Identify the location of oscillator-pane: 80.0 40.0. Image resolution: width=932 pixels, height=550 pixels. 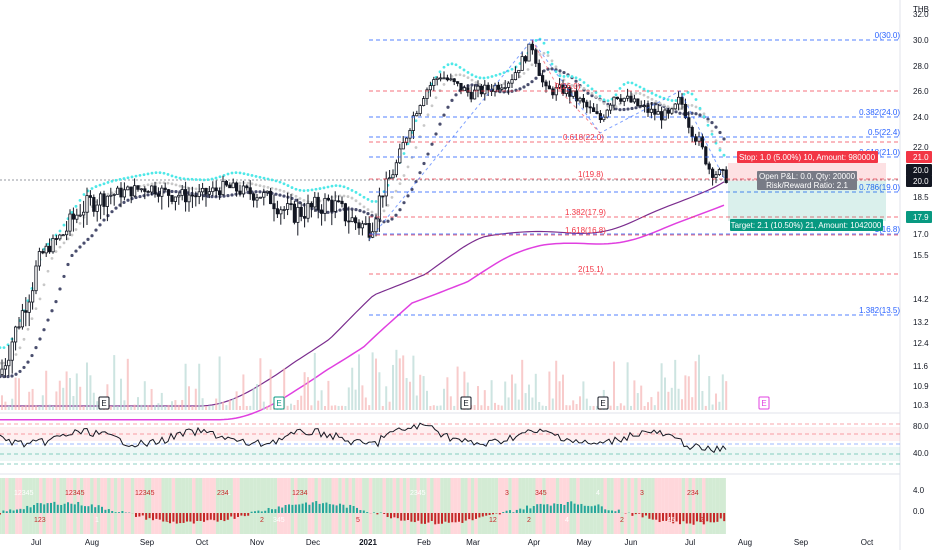
(464, 443).